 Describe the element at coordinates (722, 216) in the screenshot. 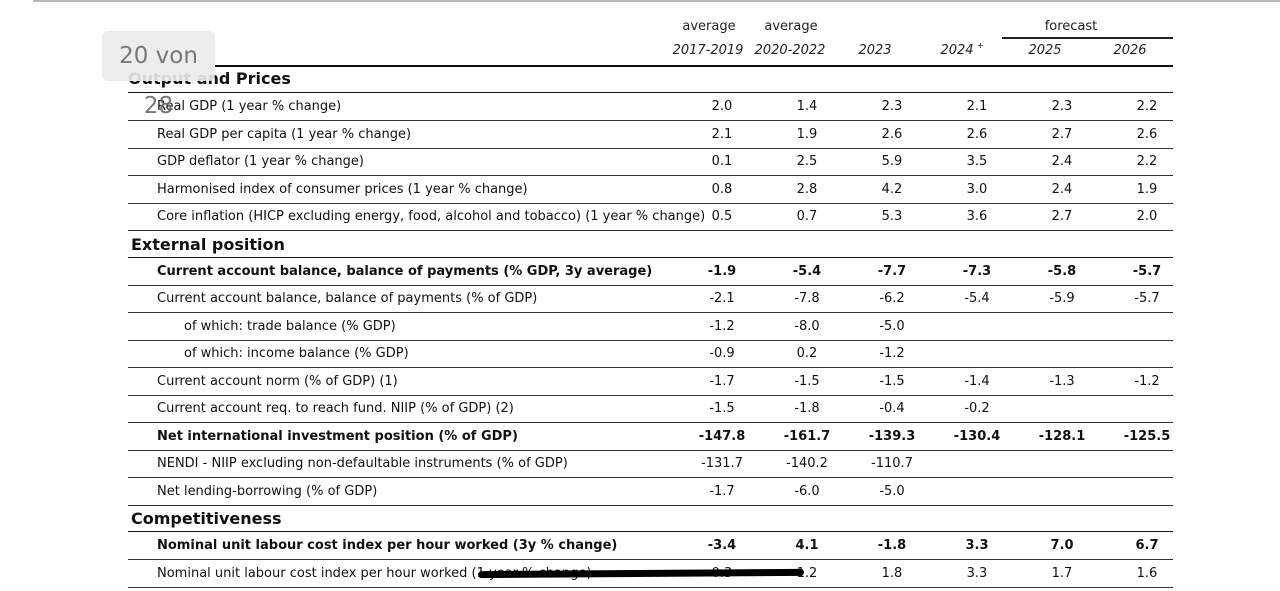

I see `cell-value: 0.5` at that location.